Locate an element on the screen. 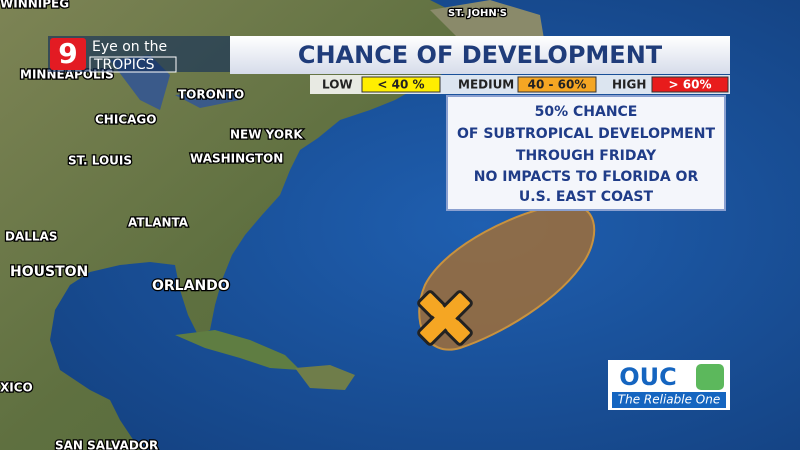  legend-swatch-medium is located at coordinates (557, 84).